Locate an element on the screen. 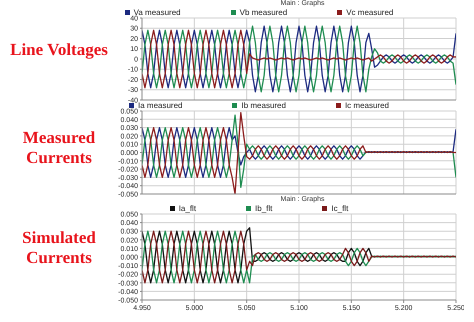 This screenshot has width=474, height=322. legend-label: Ia_flt is located at coordinates (187, 208).